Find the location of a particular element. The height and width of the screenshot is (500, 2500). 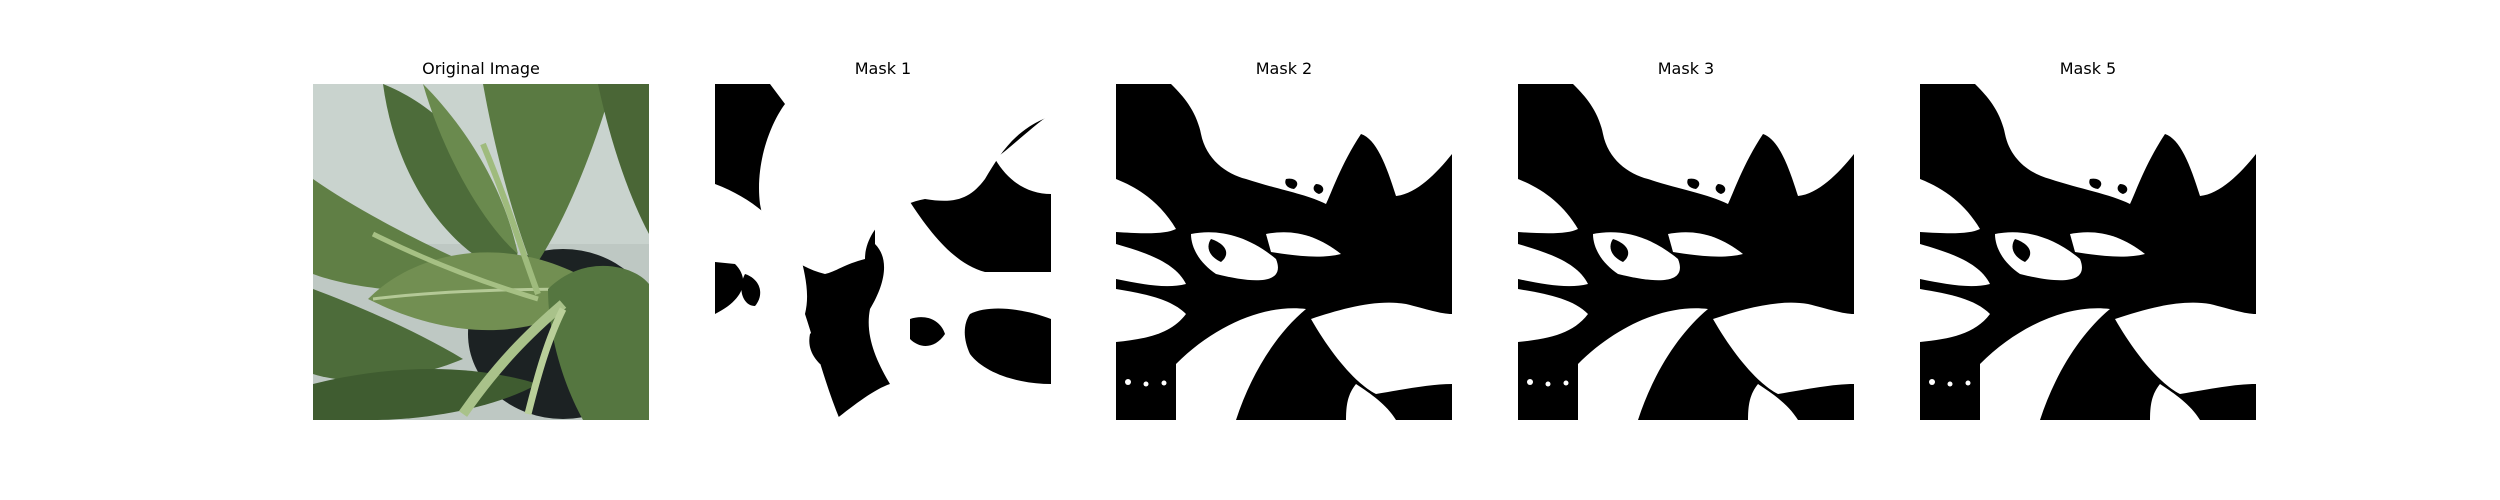

panel-mask-1: Mask 1 is located at coordinates (883, 239).